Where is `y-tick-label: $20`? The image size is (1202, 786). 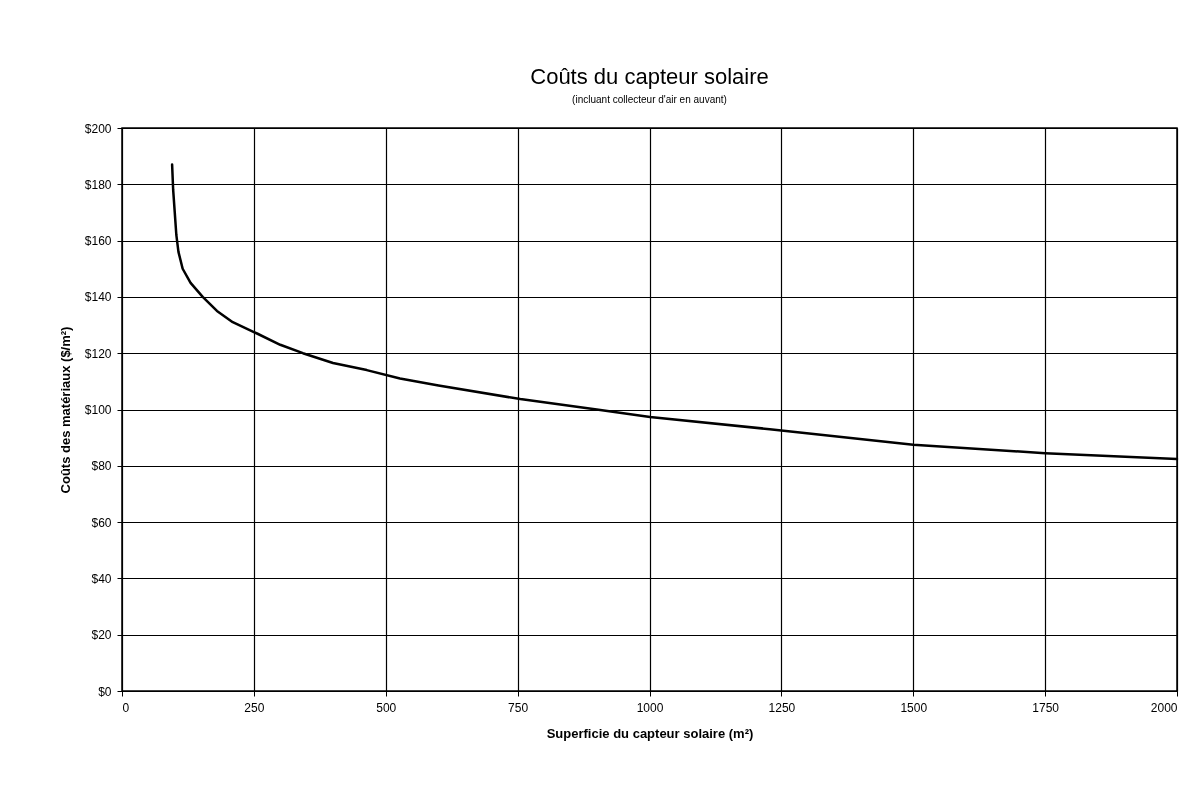
y-tick-label: $20 is located at coordinates (101, 635).